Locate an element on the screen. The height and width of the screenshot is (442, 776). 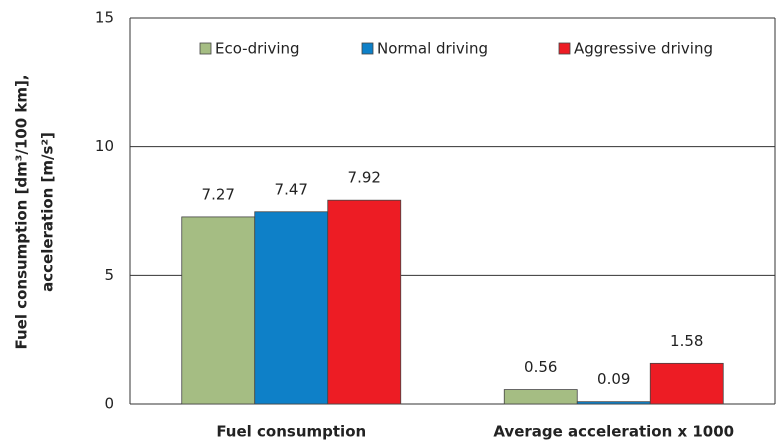
data-label: 0.56 is located at coordinates (540, 367).